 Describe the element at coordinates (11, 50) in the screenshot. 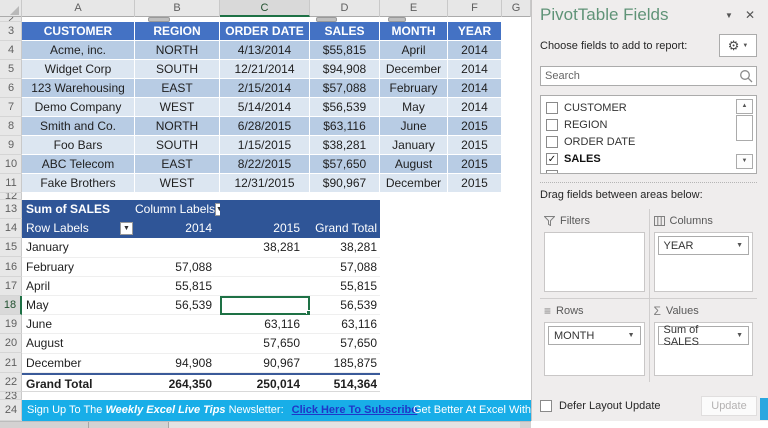

I see `row-number: 4` at that location.